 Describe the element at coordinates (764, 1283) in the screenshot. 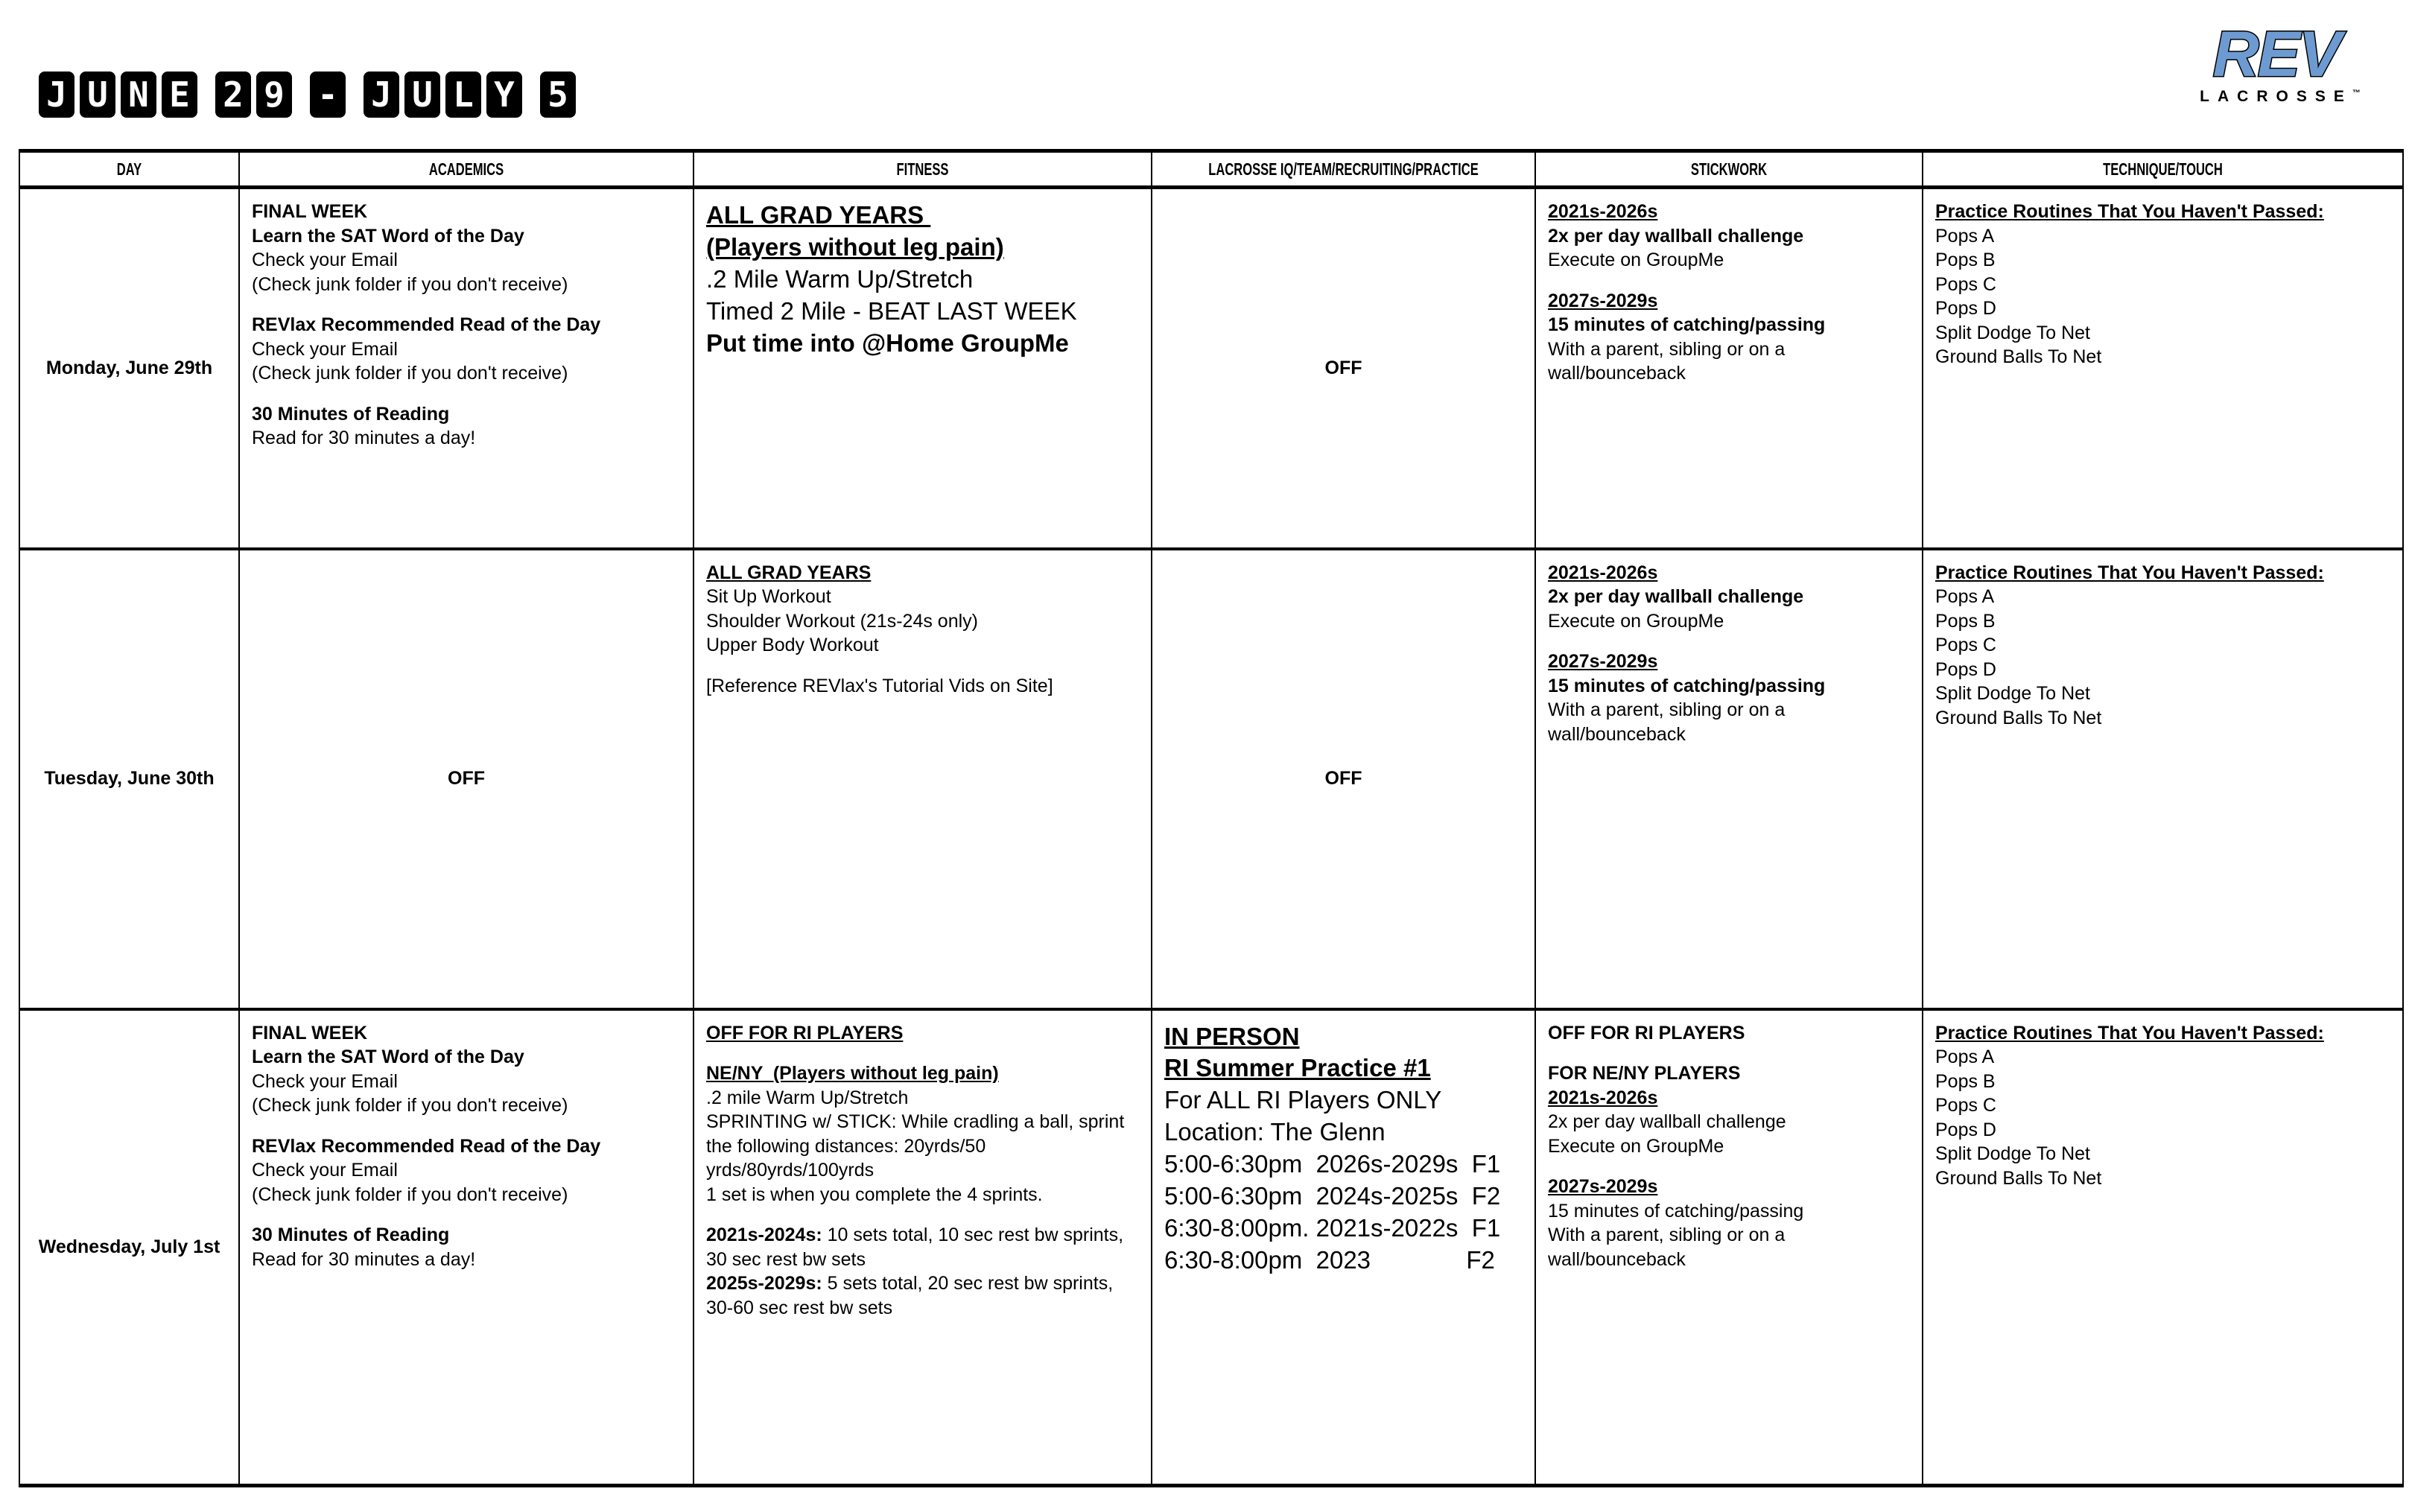

I see `lead-label: 2025s-2029s:` at that location.